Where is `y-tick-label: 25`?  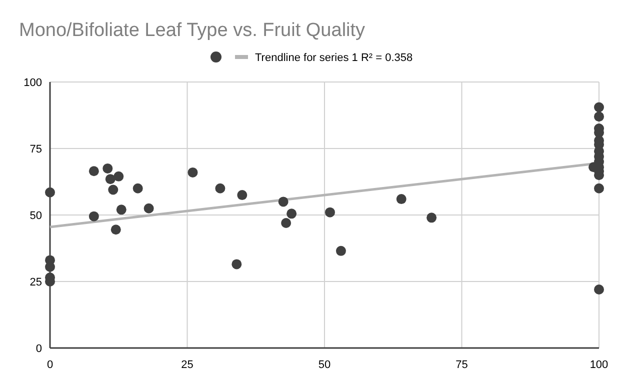 y-tick-label: 25 is located at coordinates (36, 282).